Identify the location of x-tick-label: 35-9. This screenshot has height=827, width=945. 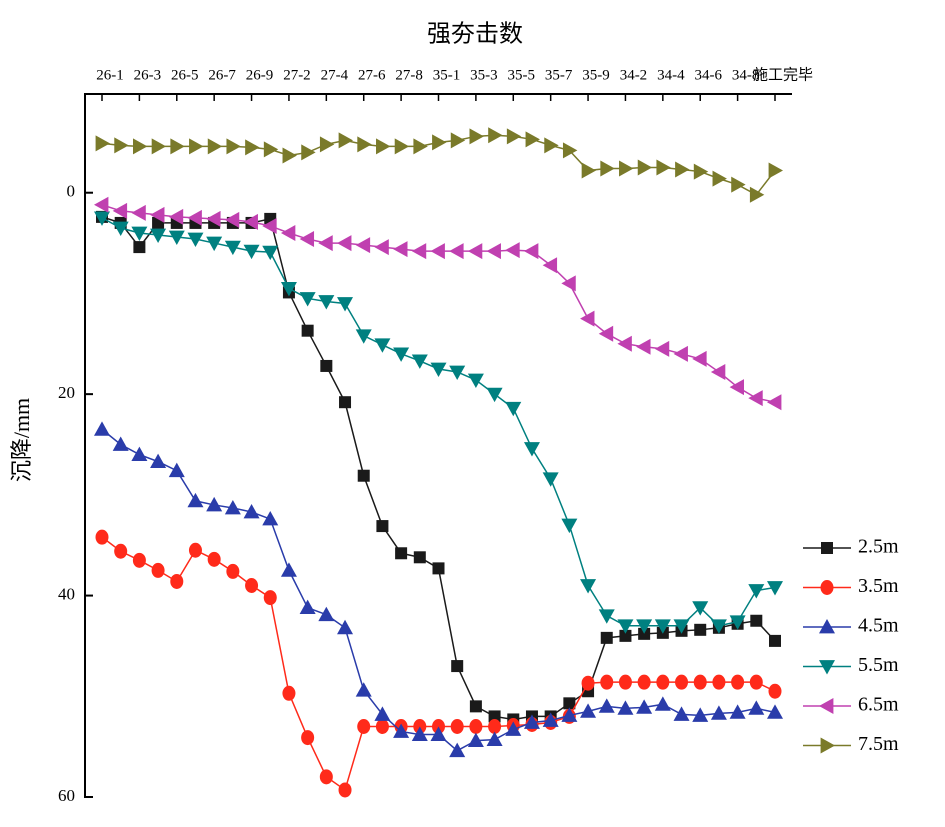
(596, 75).